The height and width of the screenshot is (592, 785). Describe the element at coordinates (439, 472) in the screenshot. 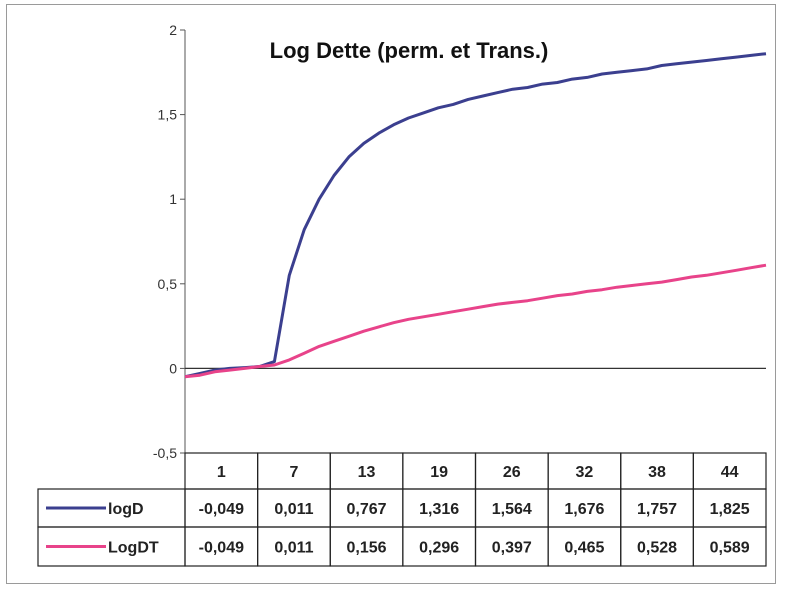

I see `category-label: 19` at that location.